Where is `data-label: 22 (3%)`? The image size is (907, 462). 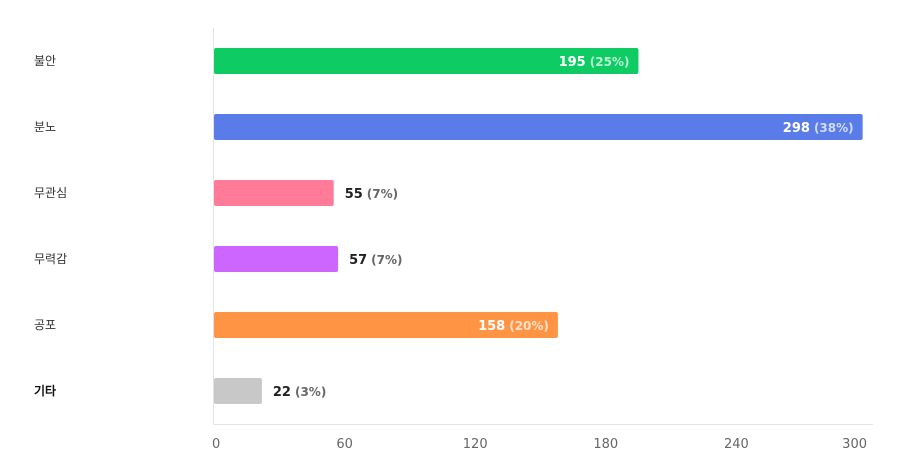 data-label: 22 (3%) is located at coordinates (299, 392).